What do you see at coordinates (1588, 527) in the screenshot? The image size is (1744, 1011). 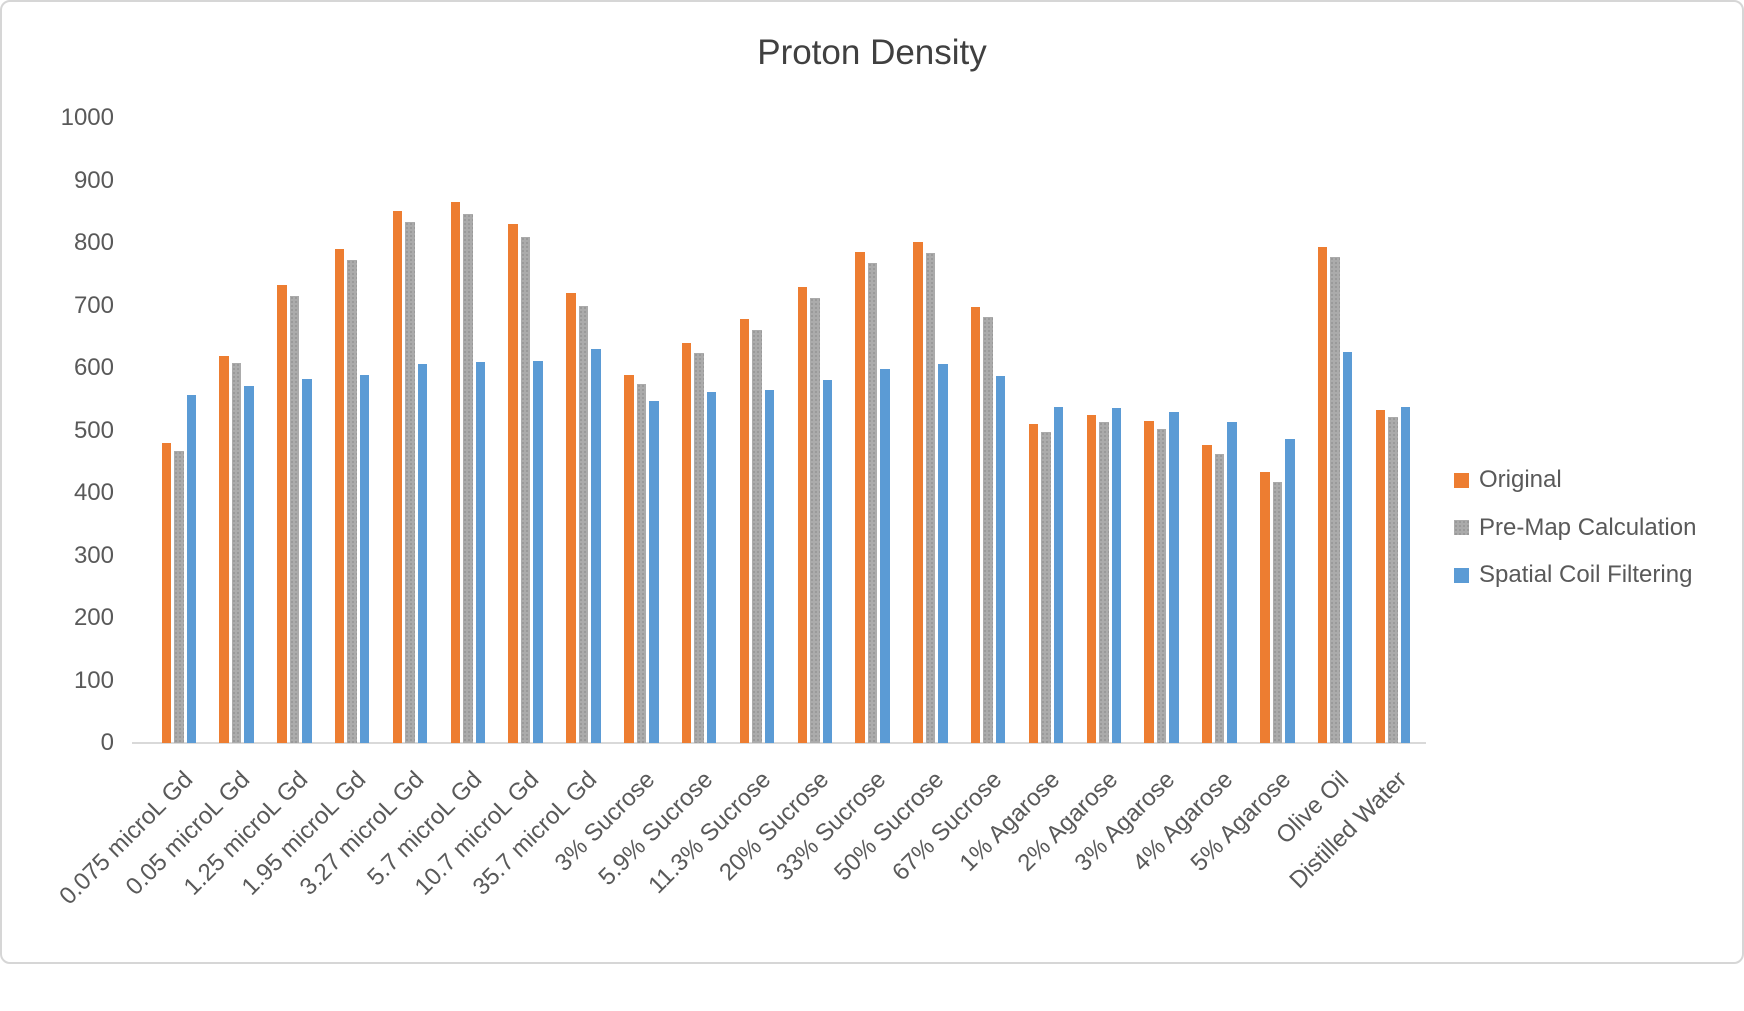 I see `legend-label: Pre-Map Calculation` at bounding box center [1588, 527].